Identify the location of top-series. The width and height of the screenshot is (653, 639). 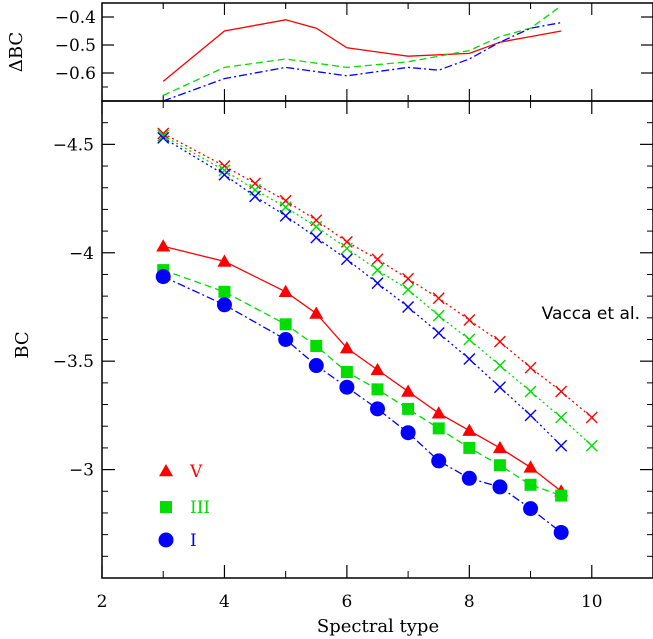
(362, 53).